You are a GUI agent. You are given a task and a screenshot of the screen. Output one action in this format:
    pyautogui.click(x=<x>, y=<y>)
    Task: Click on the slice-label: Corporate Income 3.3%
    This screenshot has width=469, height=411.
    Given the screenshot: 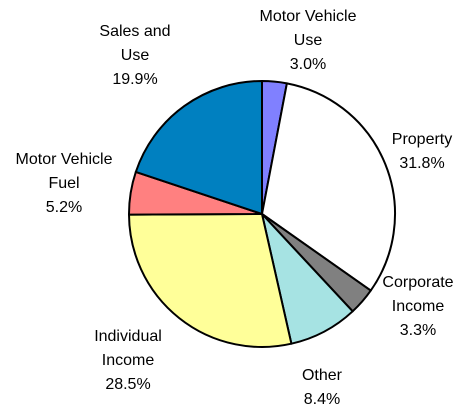 What is the action you would take?
    pyautogui.click(x=418, y=307)
    